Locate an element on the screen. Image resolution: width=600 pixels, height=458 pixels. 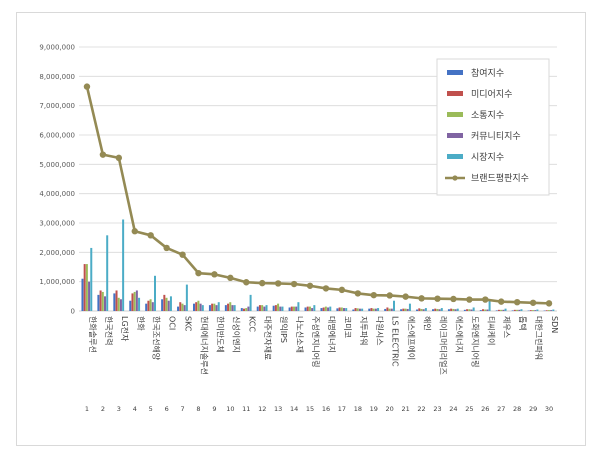
legend-box is located at coordinates (493, 127).